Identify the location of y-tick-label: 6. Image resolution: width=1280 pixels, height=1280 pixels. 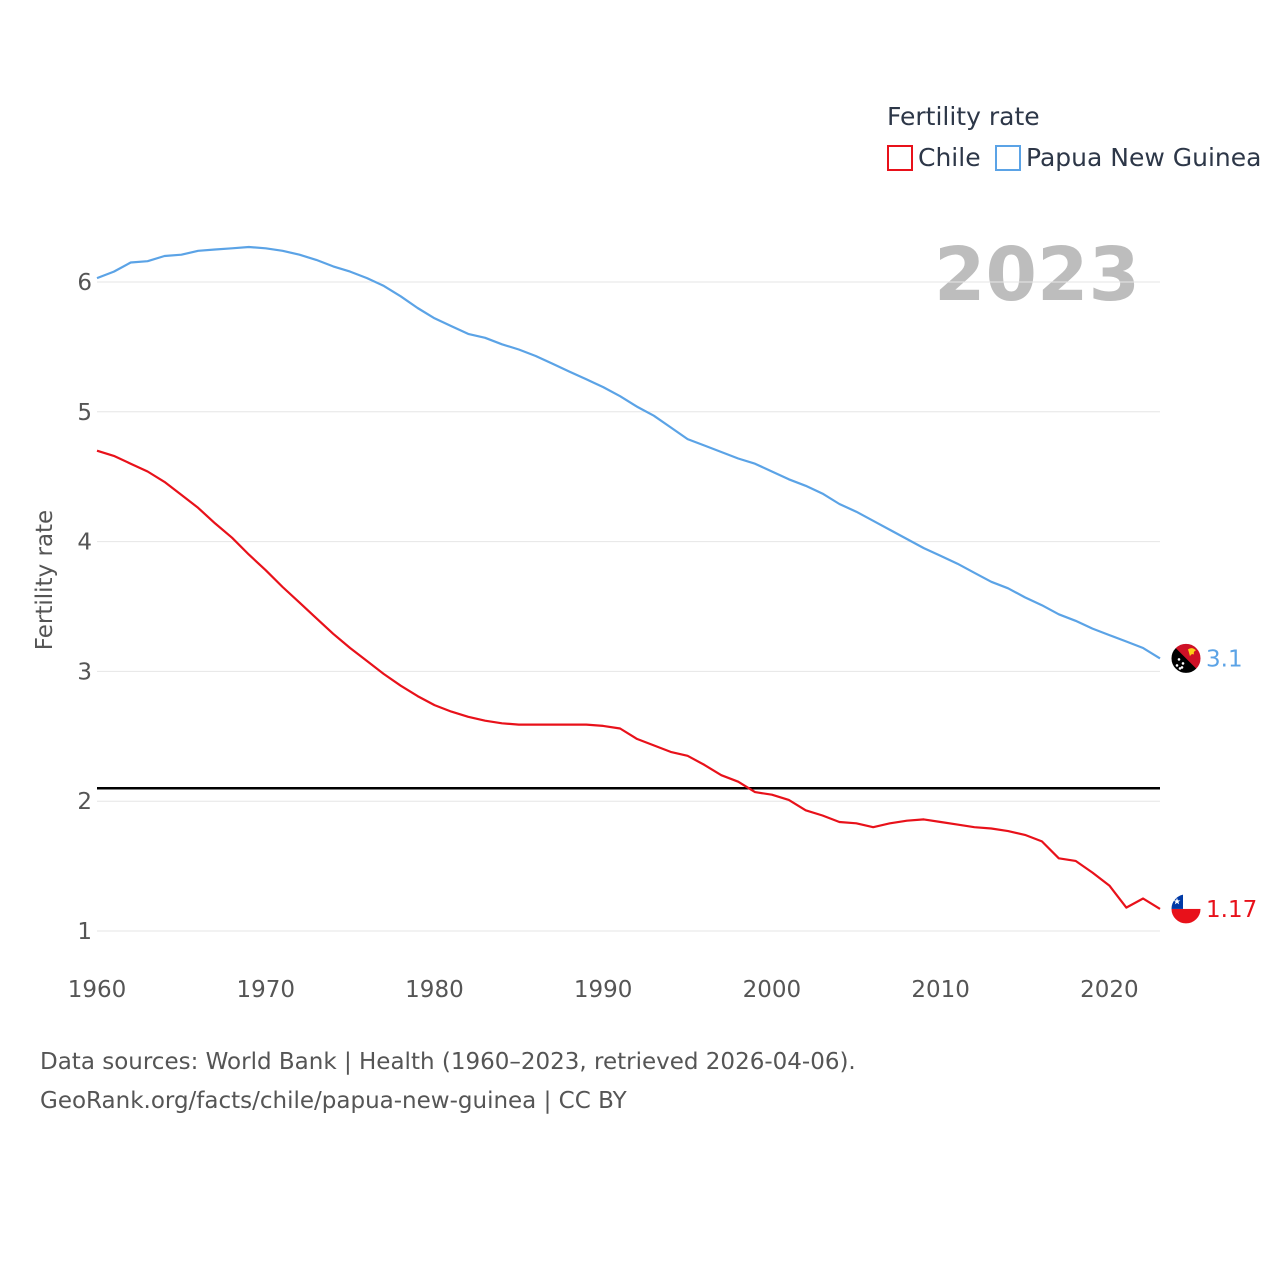
(84, 283).